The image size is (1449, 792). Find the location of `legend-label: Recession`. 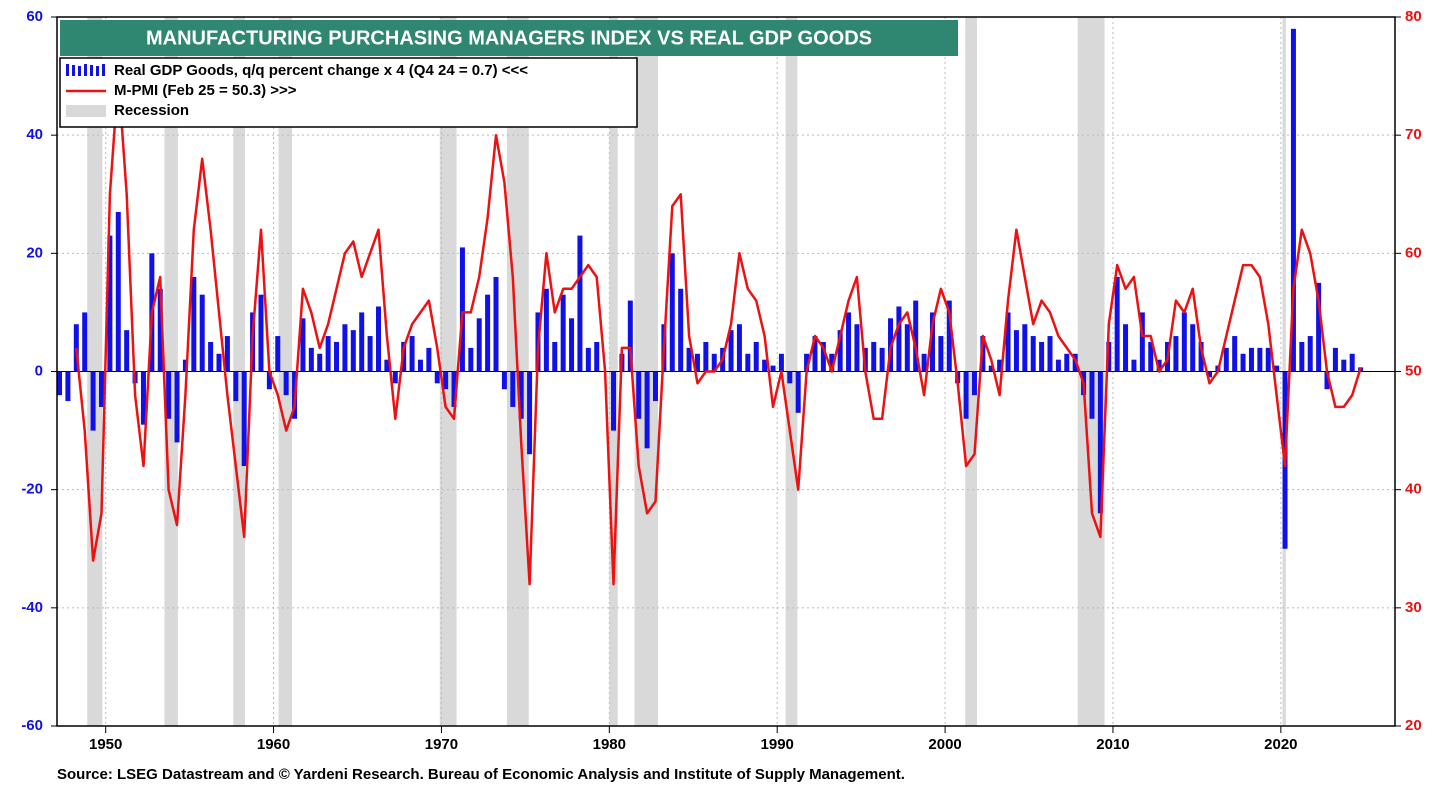

legend-label: Recession is located at coordinates (151, 110).